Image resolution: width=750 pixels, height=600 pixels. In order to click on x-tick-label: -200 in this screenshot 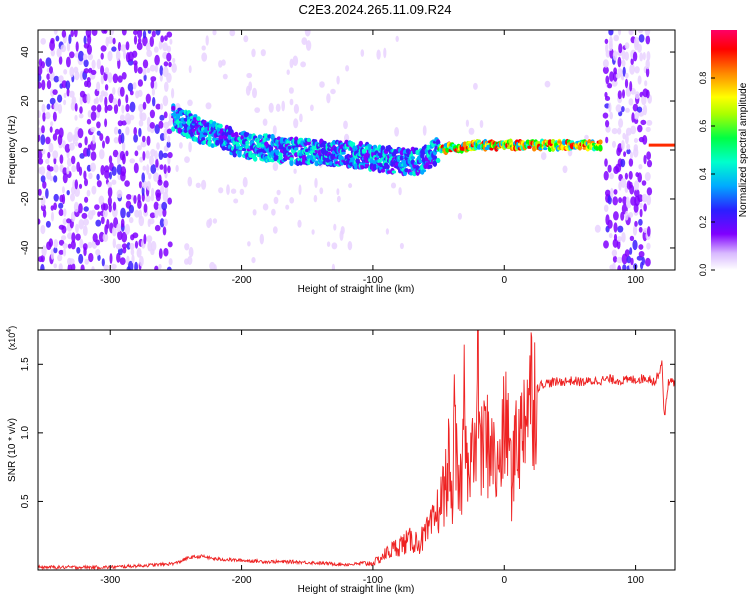, I will do `click(242, 580)`.